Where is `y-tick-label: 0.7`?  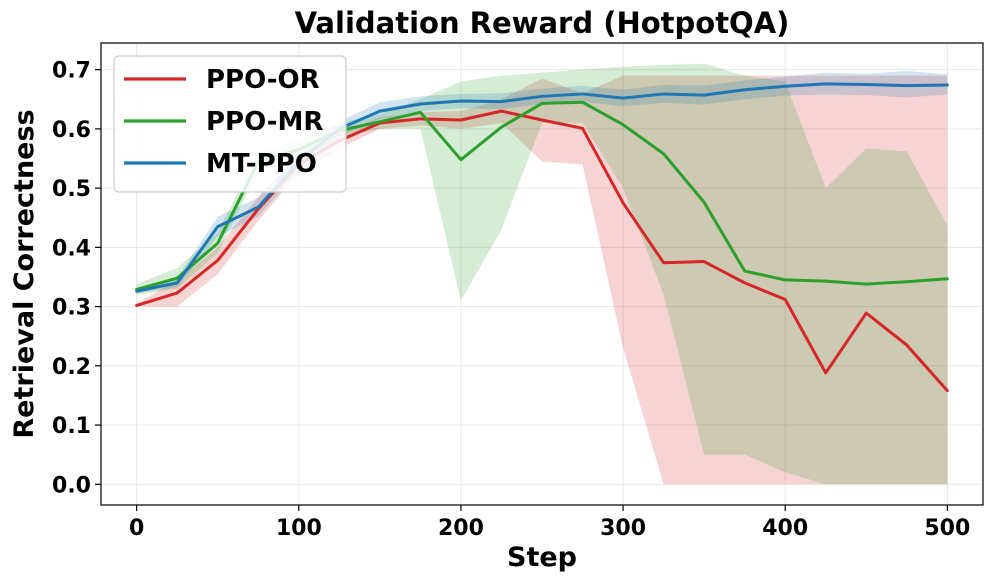
y-tick-label: 0.7 is located at coordinates (71, 71).